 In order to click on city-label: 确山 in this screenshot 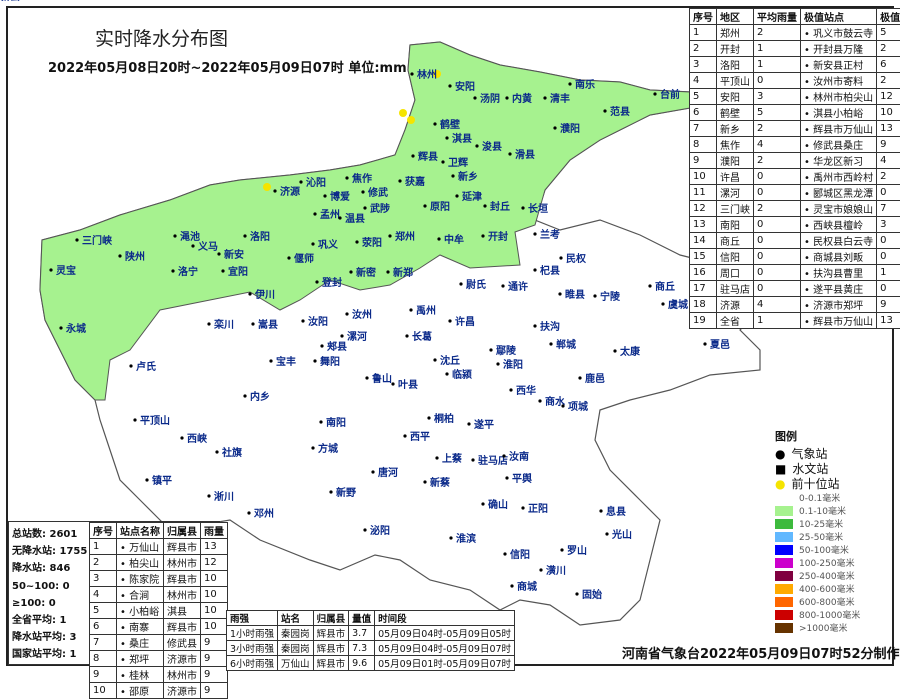, I will do `click(498, 504)`.